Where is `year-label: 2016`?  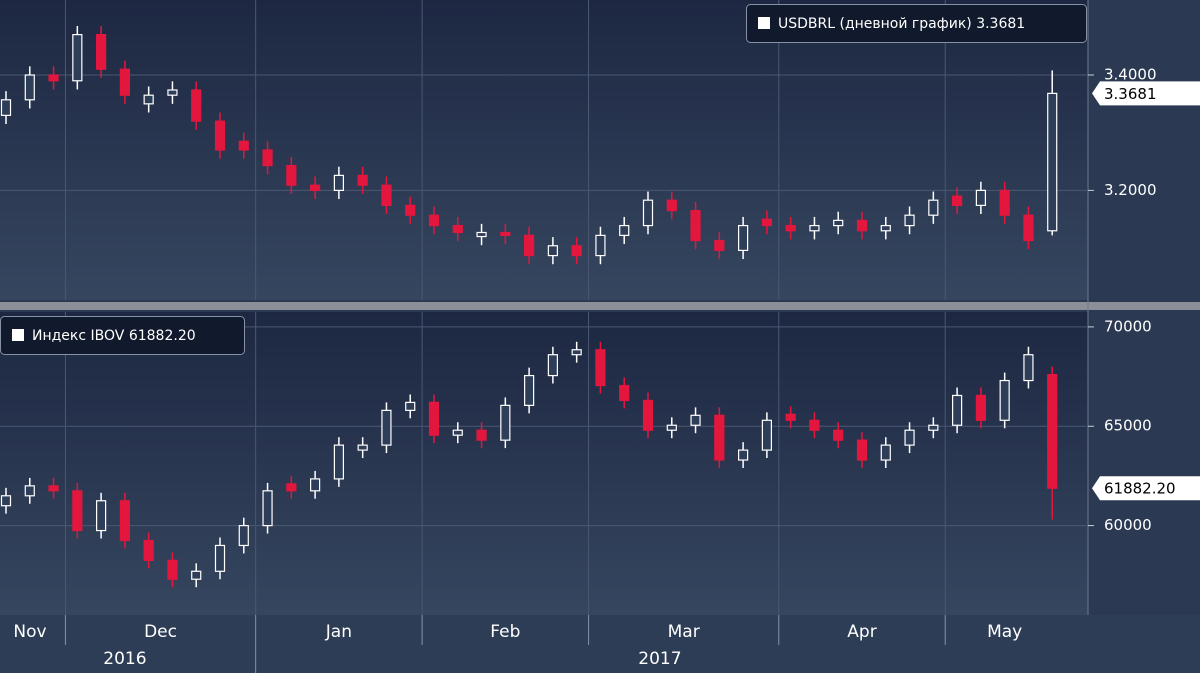
year-label: 2016 is located at coordinates (124, 659).